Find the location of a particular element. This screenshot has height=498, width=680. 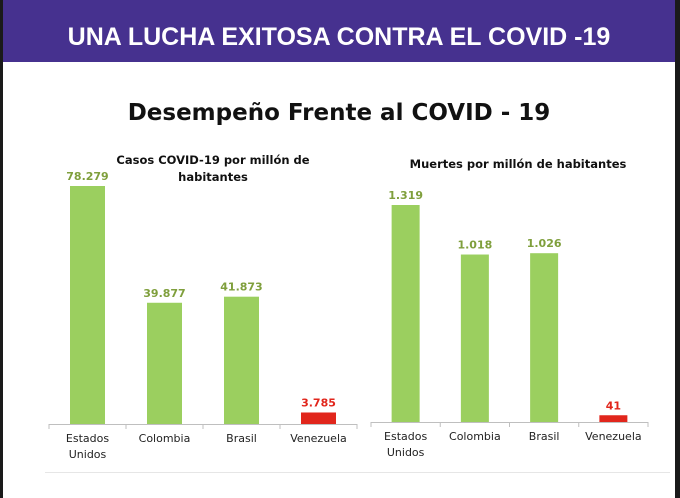

divider is located at coordinates (357, 472).